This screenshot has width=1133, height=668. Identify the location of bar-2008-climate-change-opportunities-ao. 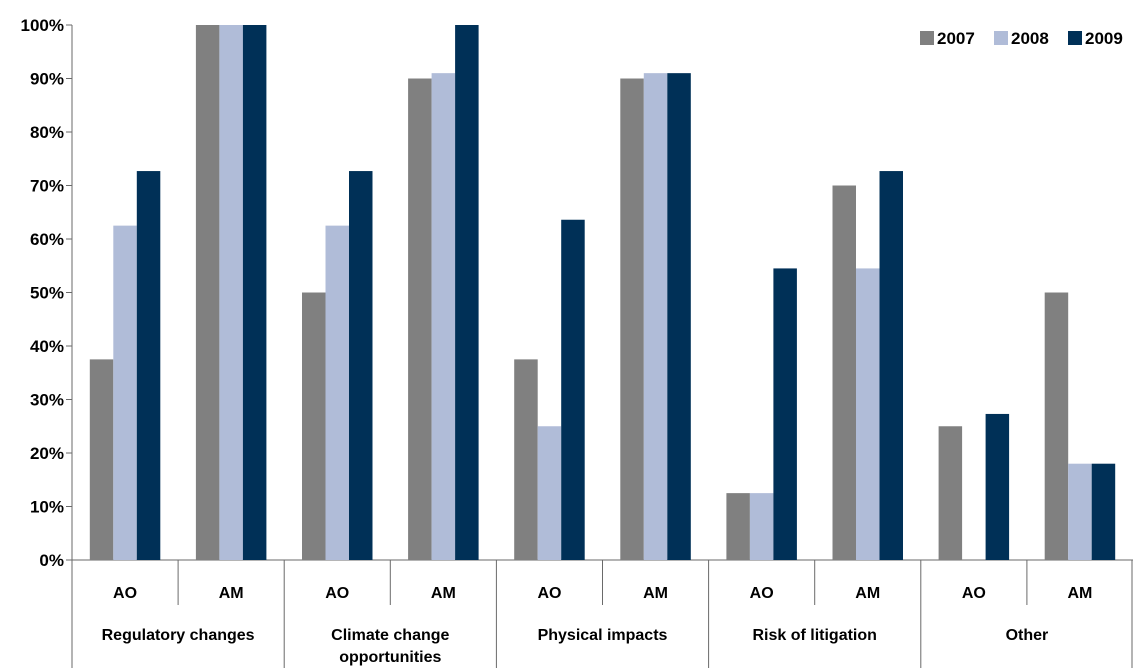
(337, 393).